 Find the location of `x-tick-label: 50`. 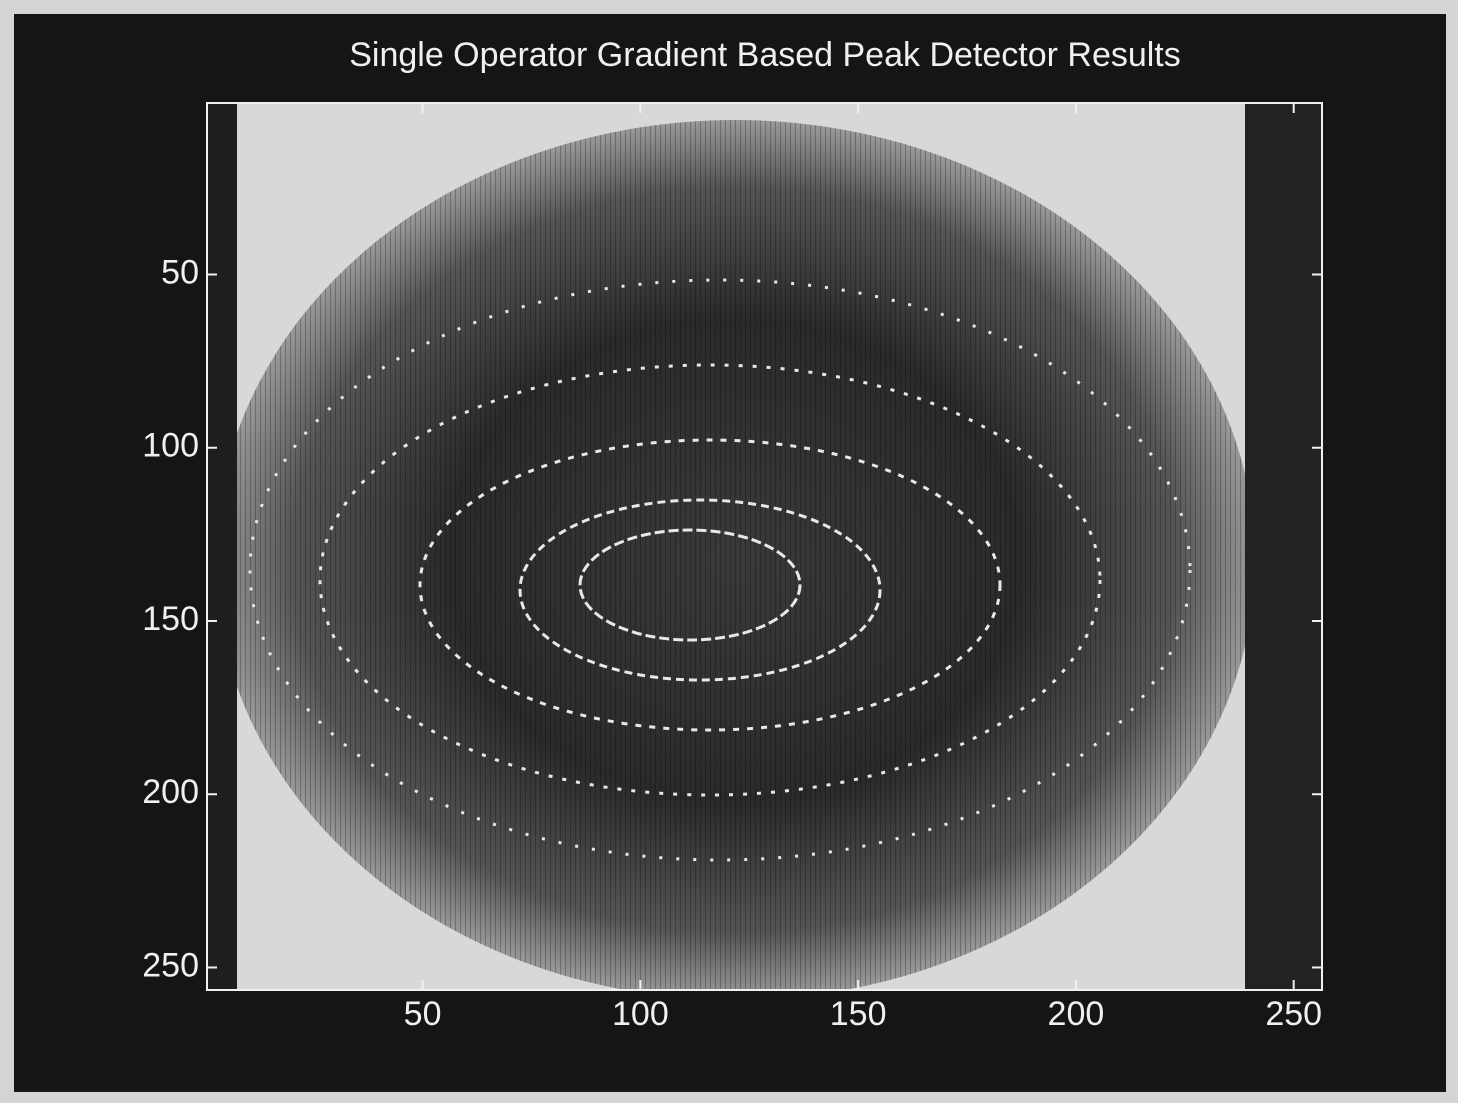

x-tick-label: 50 is located at coordinates (423, 1014).